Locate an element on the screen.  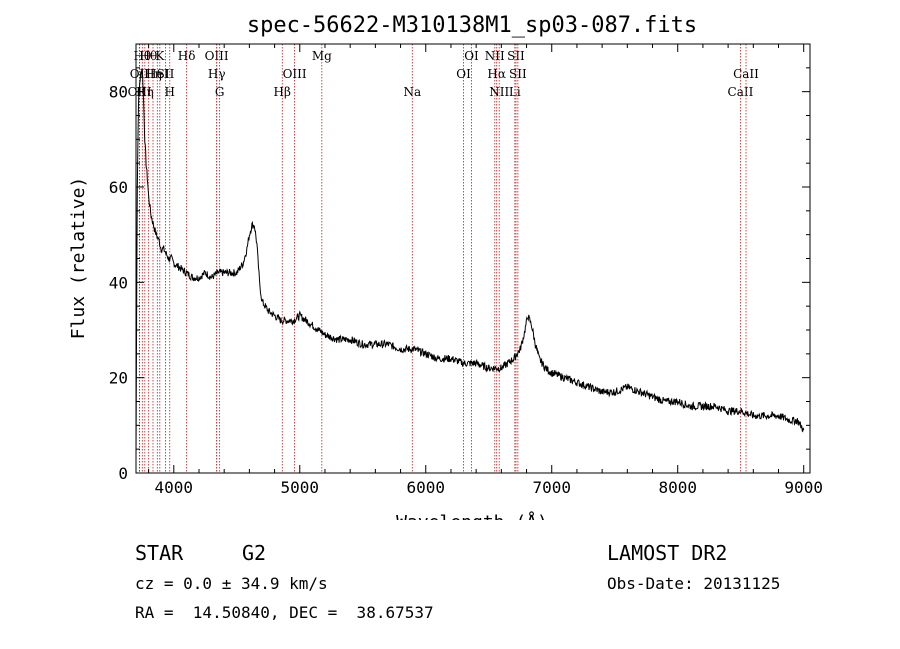
line-marker-label: HeI is located at coordinates (157, 74).